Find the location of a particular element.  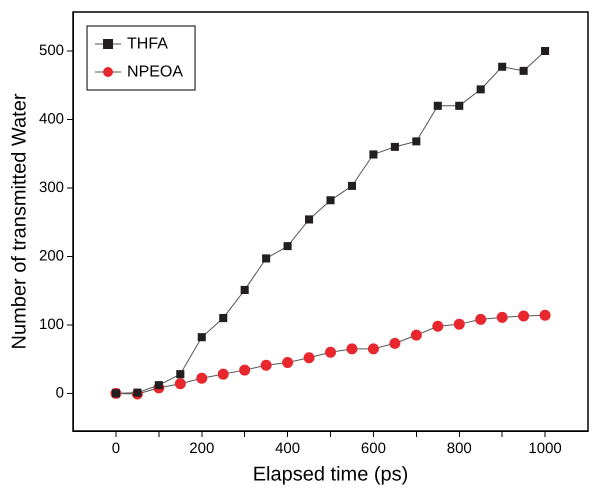

y-tick-label: 300 is located at coordinates (51, 187).